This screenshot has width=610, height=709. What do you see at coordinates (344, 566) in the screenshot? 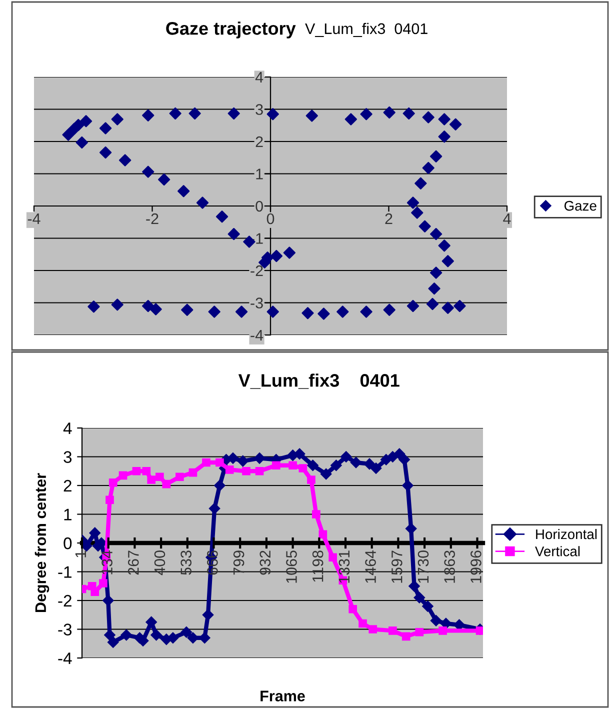
I see `x-tick-label: 1331` at bounding box center [344, 566].